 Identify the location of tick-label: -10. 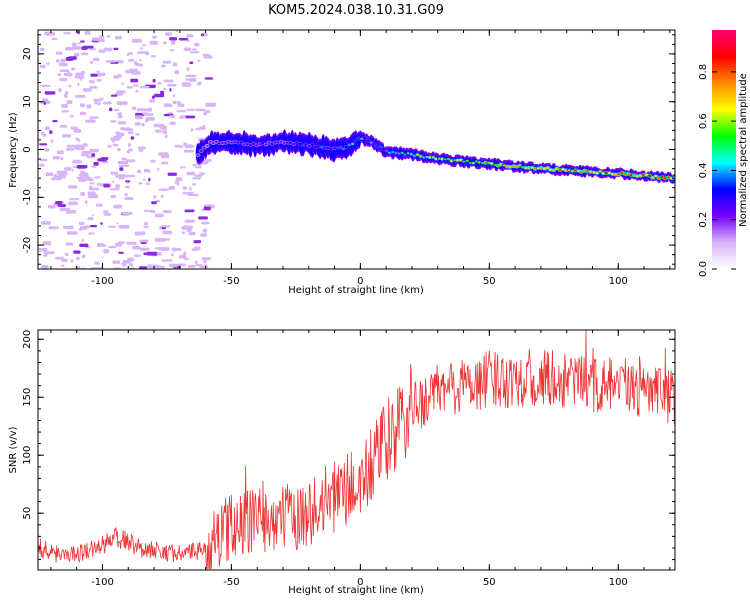
(27, 197).